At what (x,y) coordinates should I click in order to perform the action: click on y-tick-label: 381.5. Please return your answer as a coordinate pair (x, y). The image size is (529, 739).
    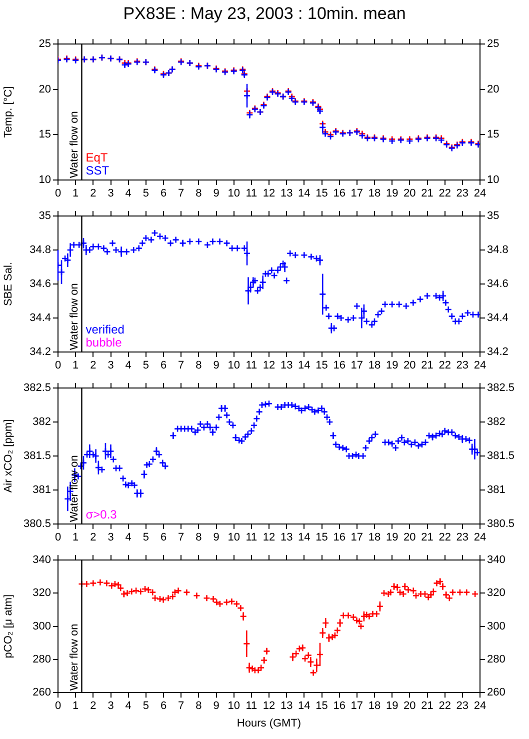
    Looking at the image, I should click on (37, 456).